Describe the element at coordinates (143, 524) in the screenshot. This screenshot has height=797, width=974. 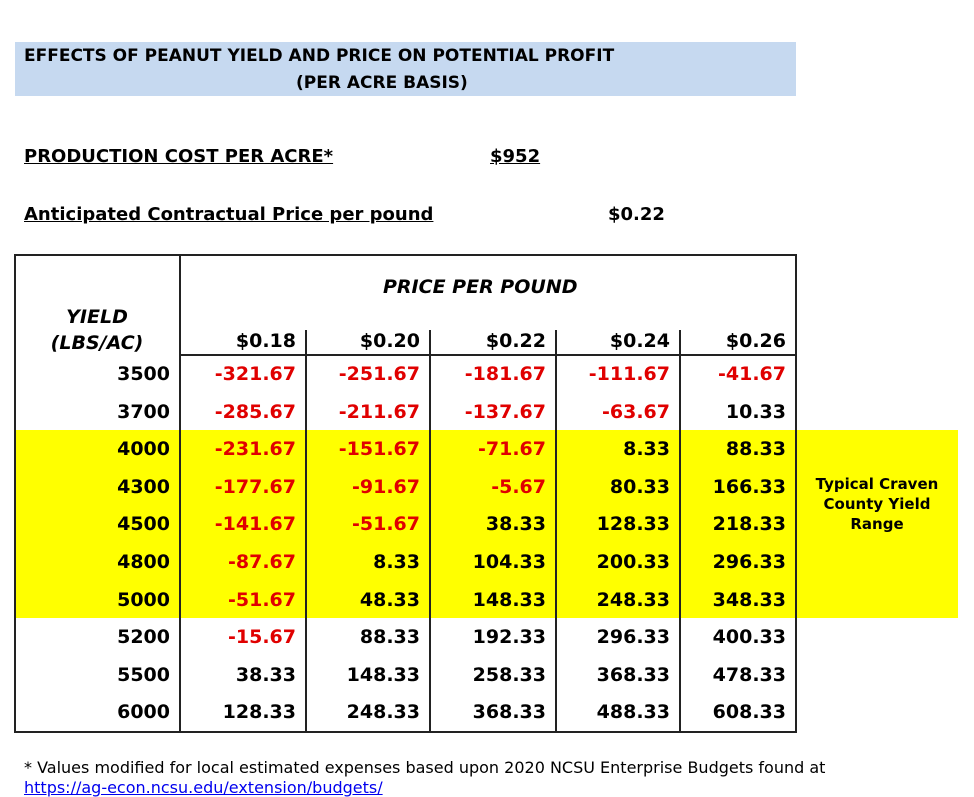
I see `yield-cell: 4500` at that location.